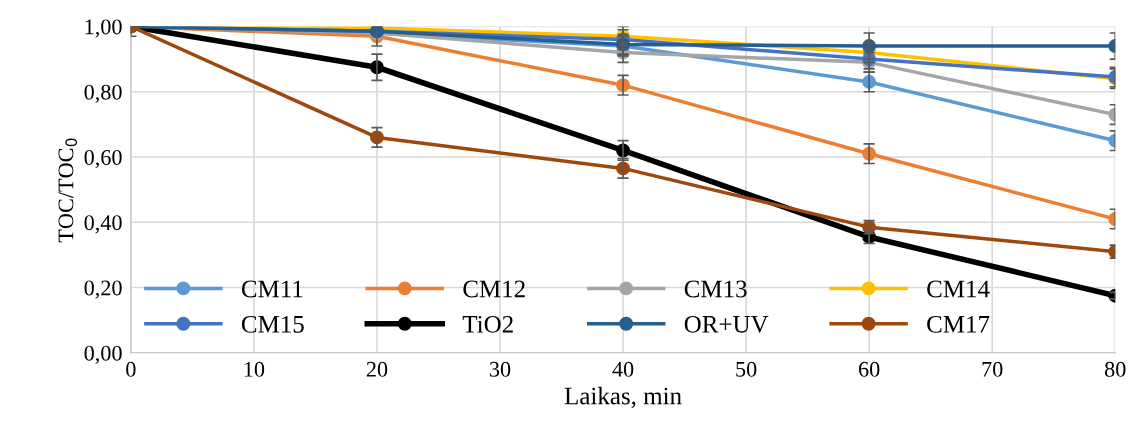  What do you see at coordinates (623, 397) in the screenshot?
I see `x-axis-title: Laikas, min` at bounding box center [623, 397].